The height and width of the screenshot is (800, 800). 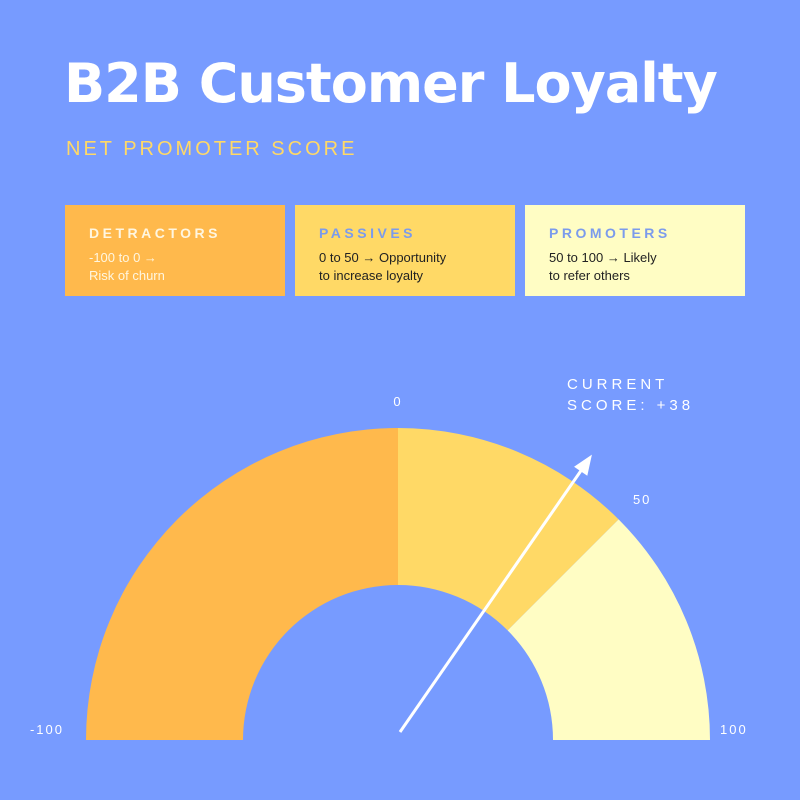 I want to click on legend-desc-line2: to refer others, so click(x=589, y=275).